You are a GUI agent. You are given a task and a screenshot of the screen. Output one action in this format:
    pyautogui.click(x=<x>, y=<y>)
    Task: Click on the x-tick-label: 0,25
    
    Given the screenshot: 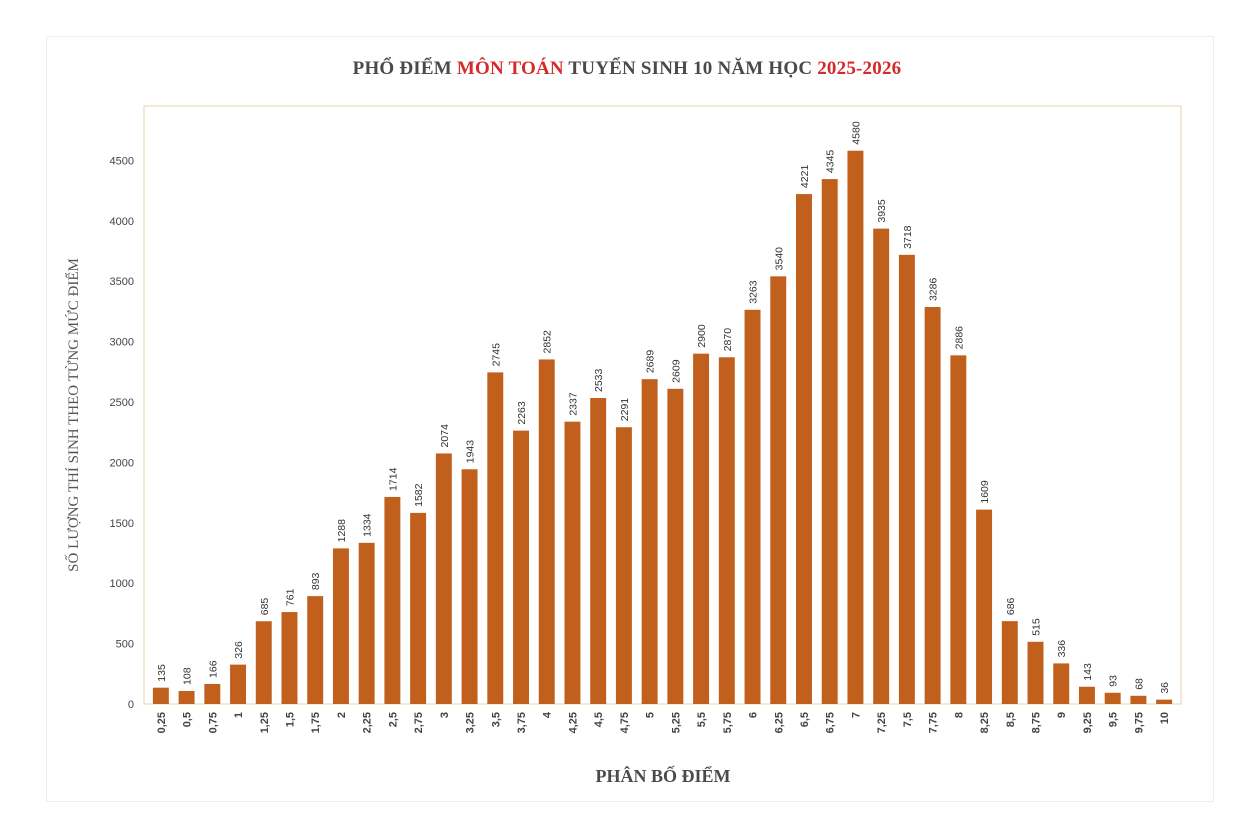 What is the action you would take?
    pyautogui.click(x=162, y=722)
    